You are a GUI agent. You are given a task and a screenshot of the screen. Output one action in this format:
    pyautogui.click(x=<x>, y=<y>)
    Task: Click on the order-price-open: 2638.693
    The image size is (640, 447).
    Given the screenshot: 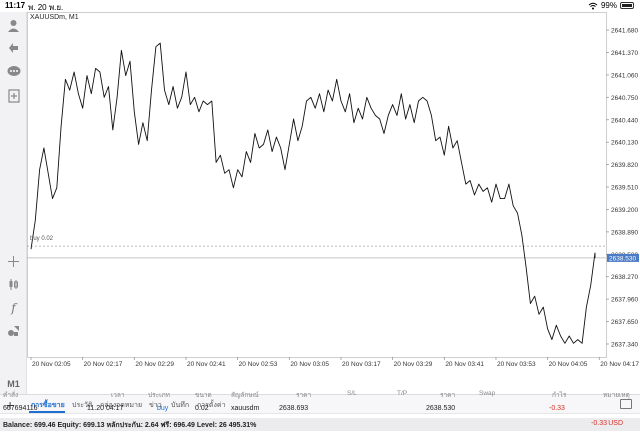 What is the action you would take?
    pyautogui.click(x=294, y=408)
    